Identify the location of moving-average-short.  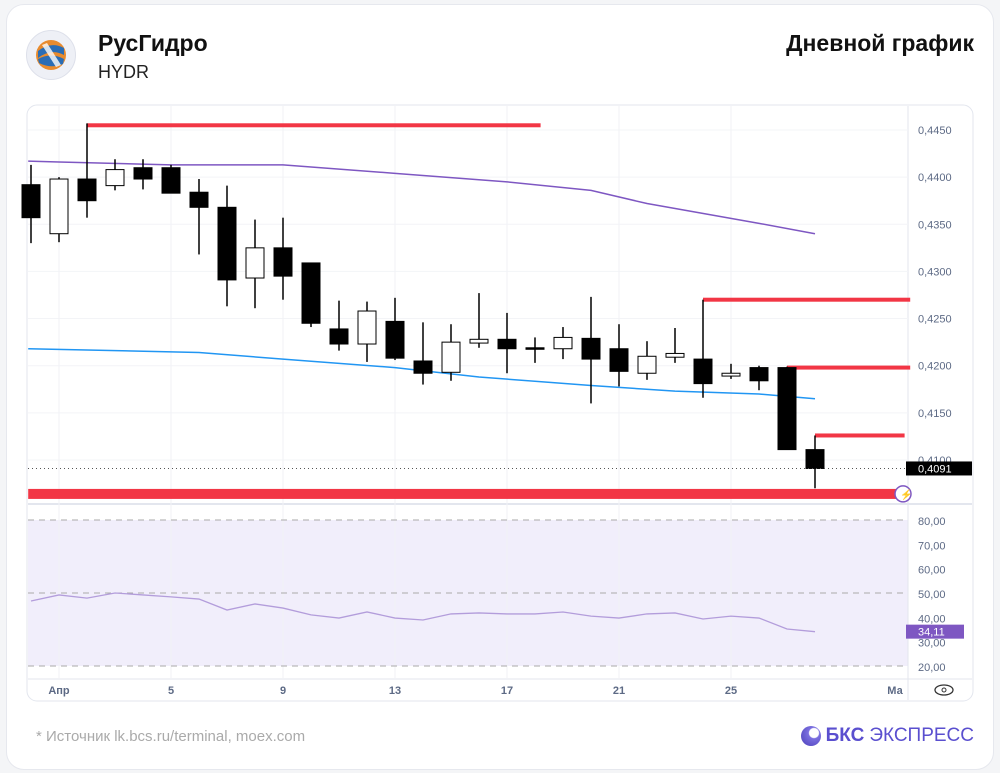
(422, 373).